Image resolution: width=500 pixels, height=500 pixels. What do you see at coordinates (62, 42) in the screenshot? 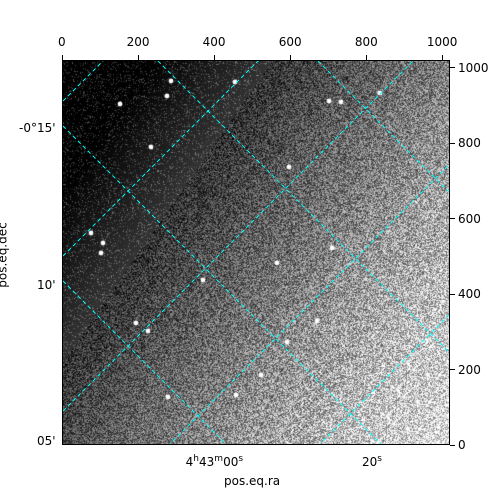
I see `top-tick-label: 0` at bounding box center [62, 42].